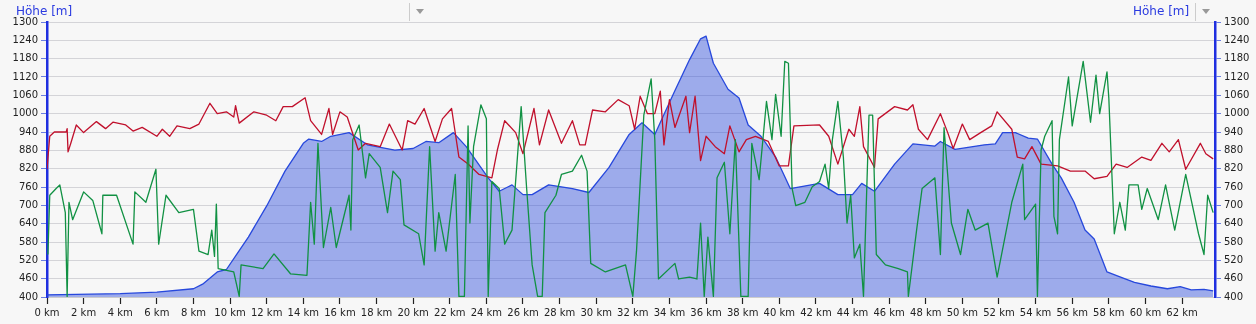 This screenshot has width=1256, height=324. What do you see at coordinates (25, 76) in the screenshot?
I see `y-tick-label: 1120` at bounding box center [25, 76].